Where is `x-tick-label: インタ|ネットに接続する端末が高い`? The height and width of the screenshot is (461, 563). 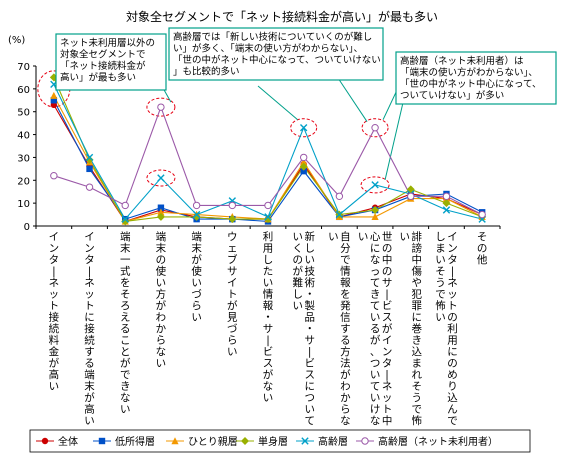
x-tick-label: インタ|ネットに接続する端末が高い is located at coordinates (89, 329).